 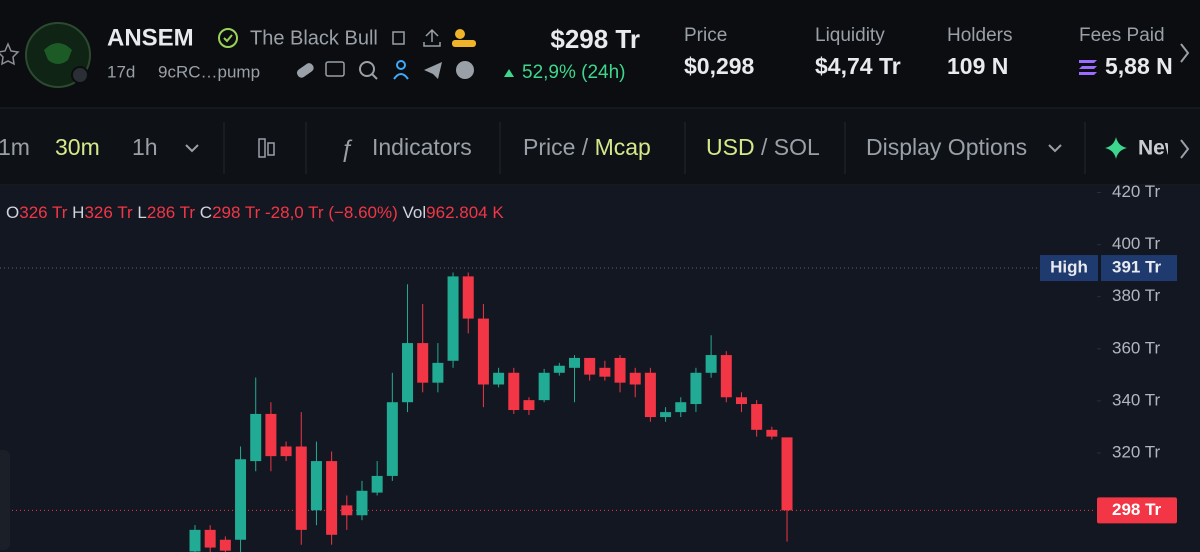 What do you see at coordinates (401, 65) in the screenshot?
I see `user-icon` at bounding box center [401, 65].